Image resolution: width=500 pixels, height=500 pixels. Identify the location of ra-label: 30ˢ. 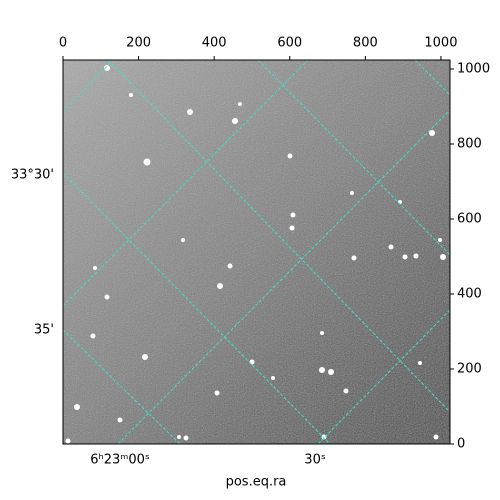
(315, 460).